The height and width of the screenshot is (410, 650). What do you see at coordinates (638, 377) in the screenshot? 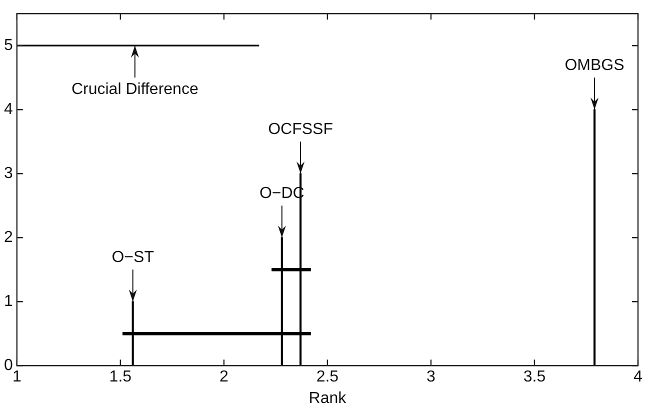
I see `x-tick-label: 4` at bounding box center [638, 377].